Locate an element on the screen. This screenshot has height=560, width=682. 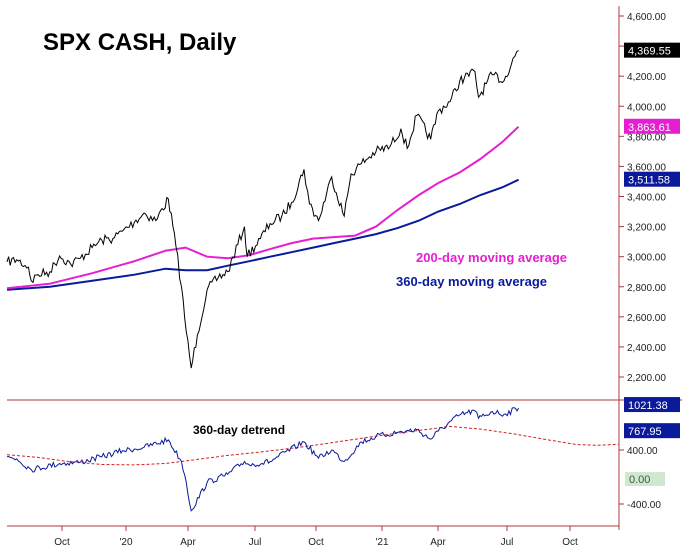
spx-last-value-box is located at coordinates (652, 50).